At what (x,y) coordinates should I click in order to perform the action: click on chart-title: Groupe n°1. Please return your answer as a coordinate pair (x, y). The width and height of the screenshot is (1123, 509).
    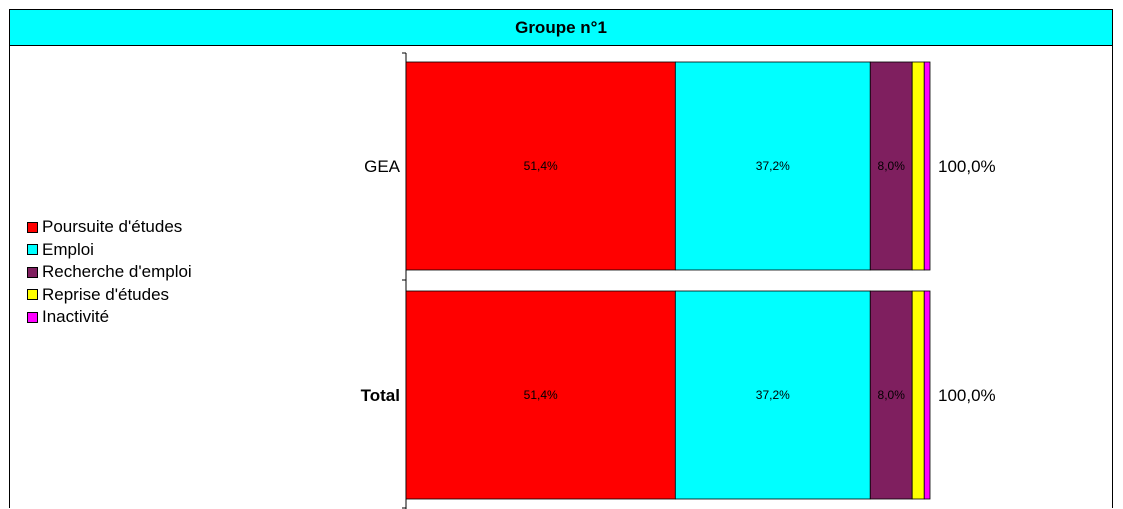
    Looking at the image, I should click on (561, 28).